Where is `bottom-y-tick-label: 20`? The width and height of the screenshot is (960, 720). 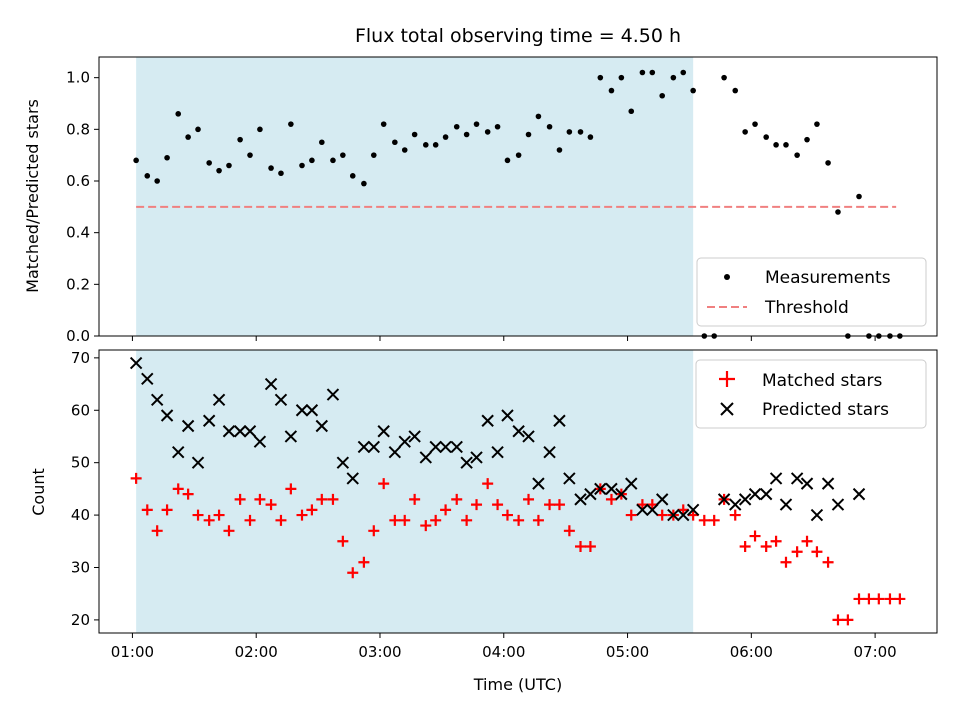 bottom-y-tick-label: 20 is located at coordinates (80, 620).